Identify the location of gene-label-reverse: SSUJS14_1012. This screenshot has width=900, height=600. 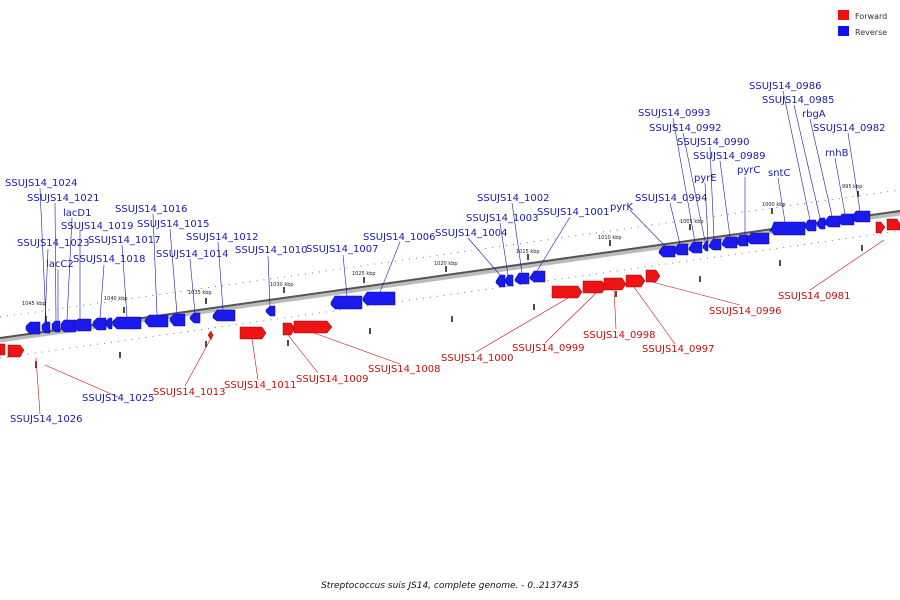
(222, 237).